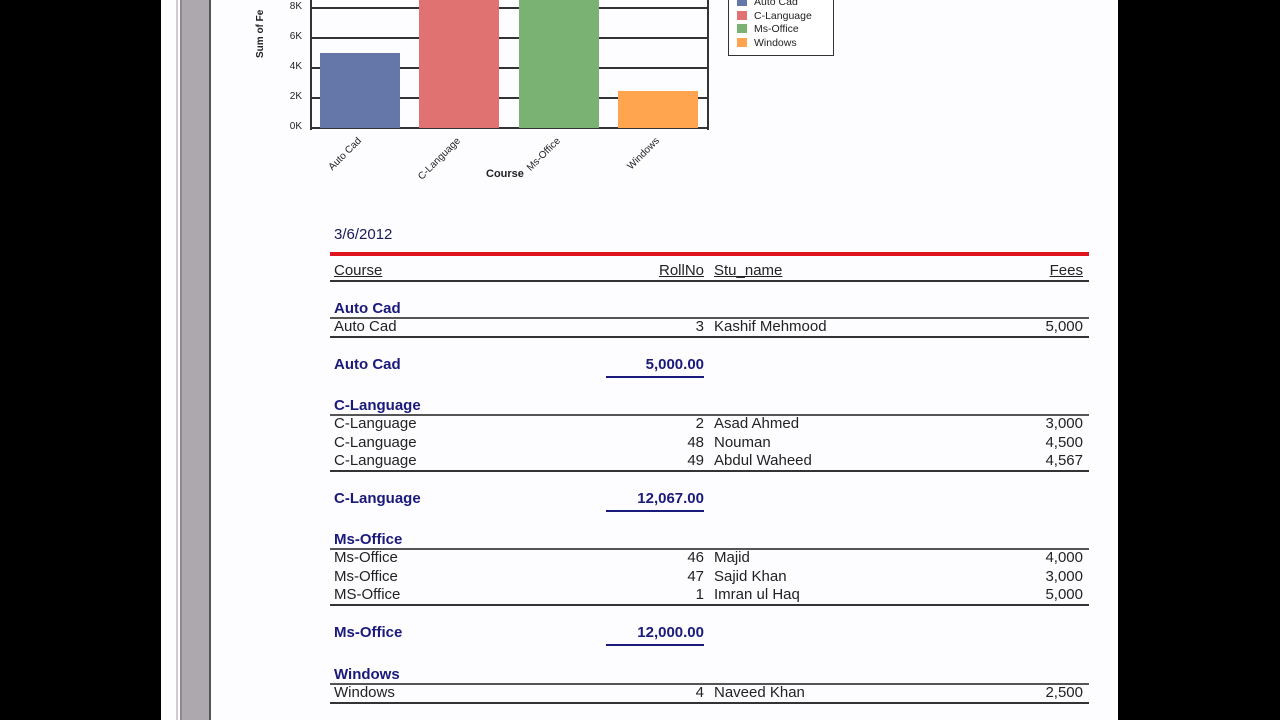  Describe the element at coordinates (699, 692) in the screenshot. I see `row-rollno: 4` at that location.